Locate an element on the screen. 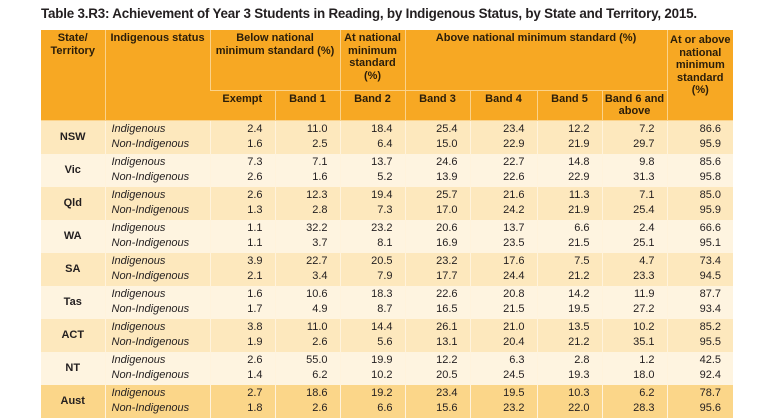 Image resolution: width=769 pixels, height=418 pixels. value-cell: 25.1 is located at coordinates (634, 244).